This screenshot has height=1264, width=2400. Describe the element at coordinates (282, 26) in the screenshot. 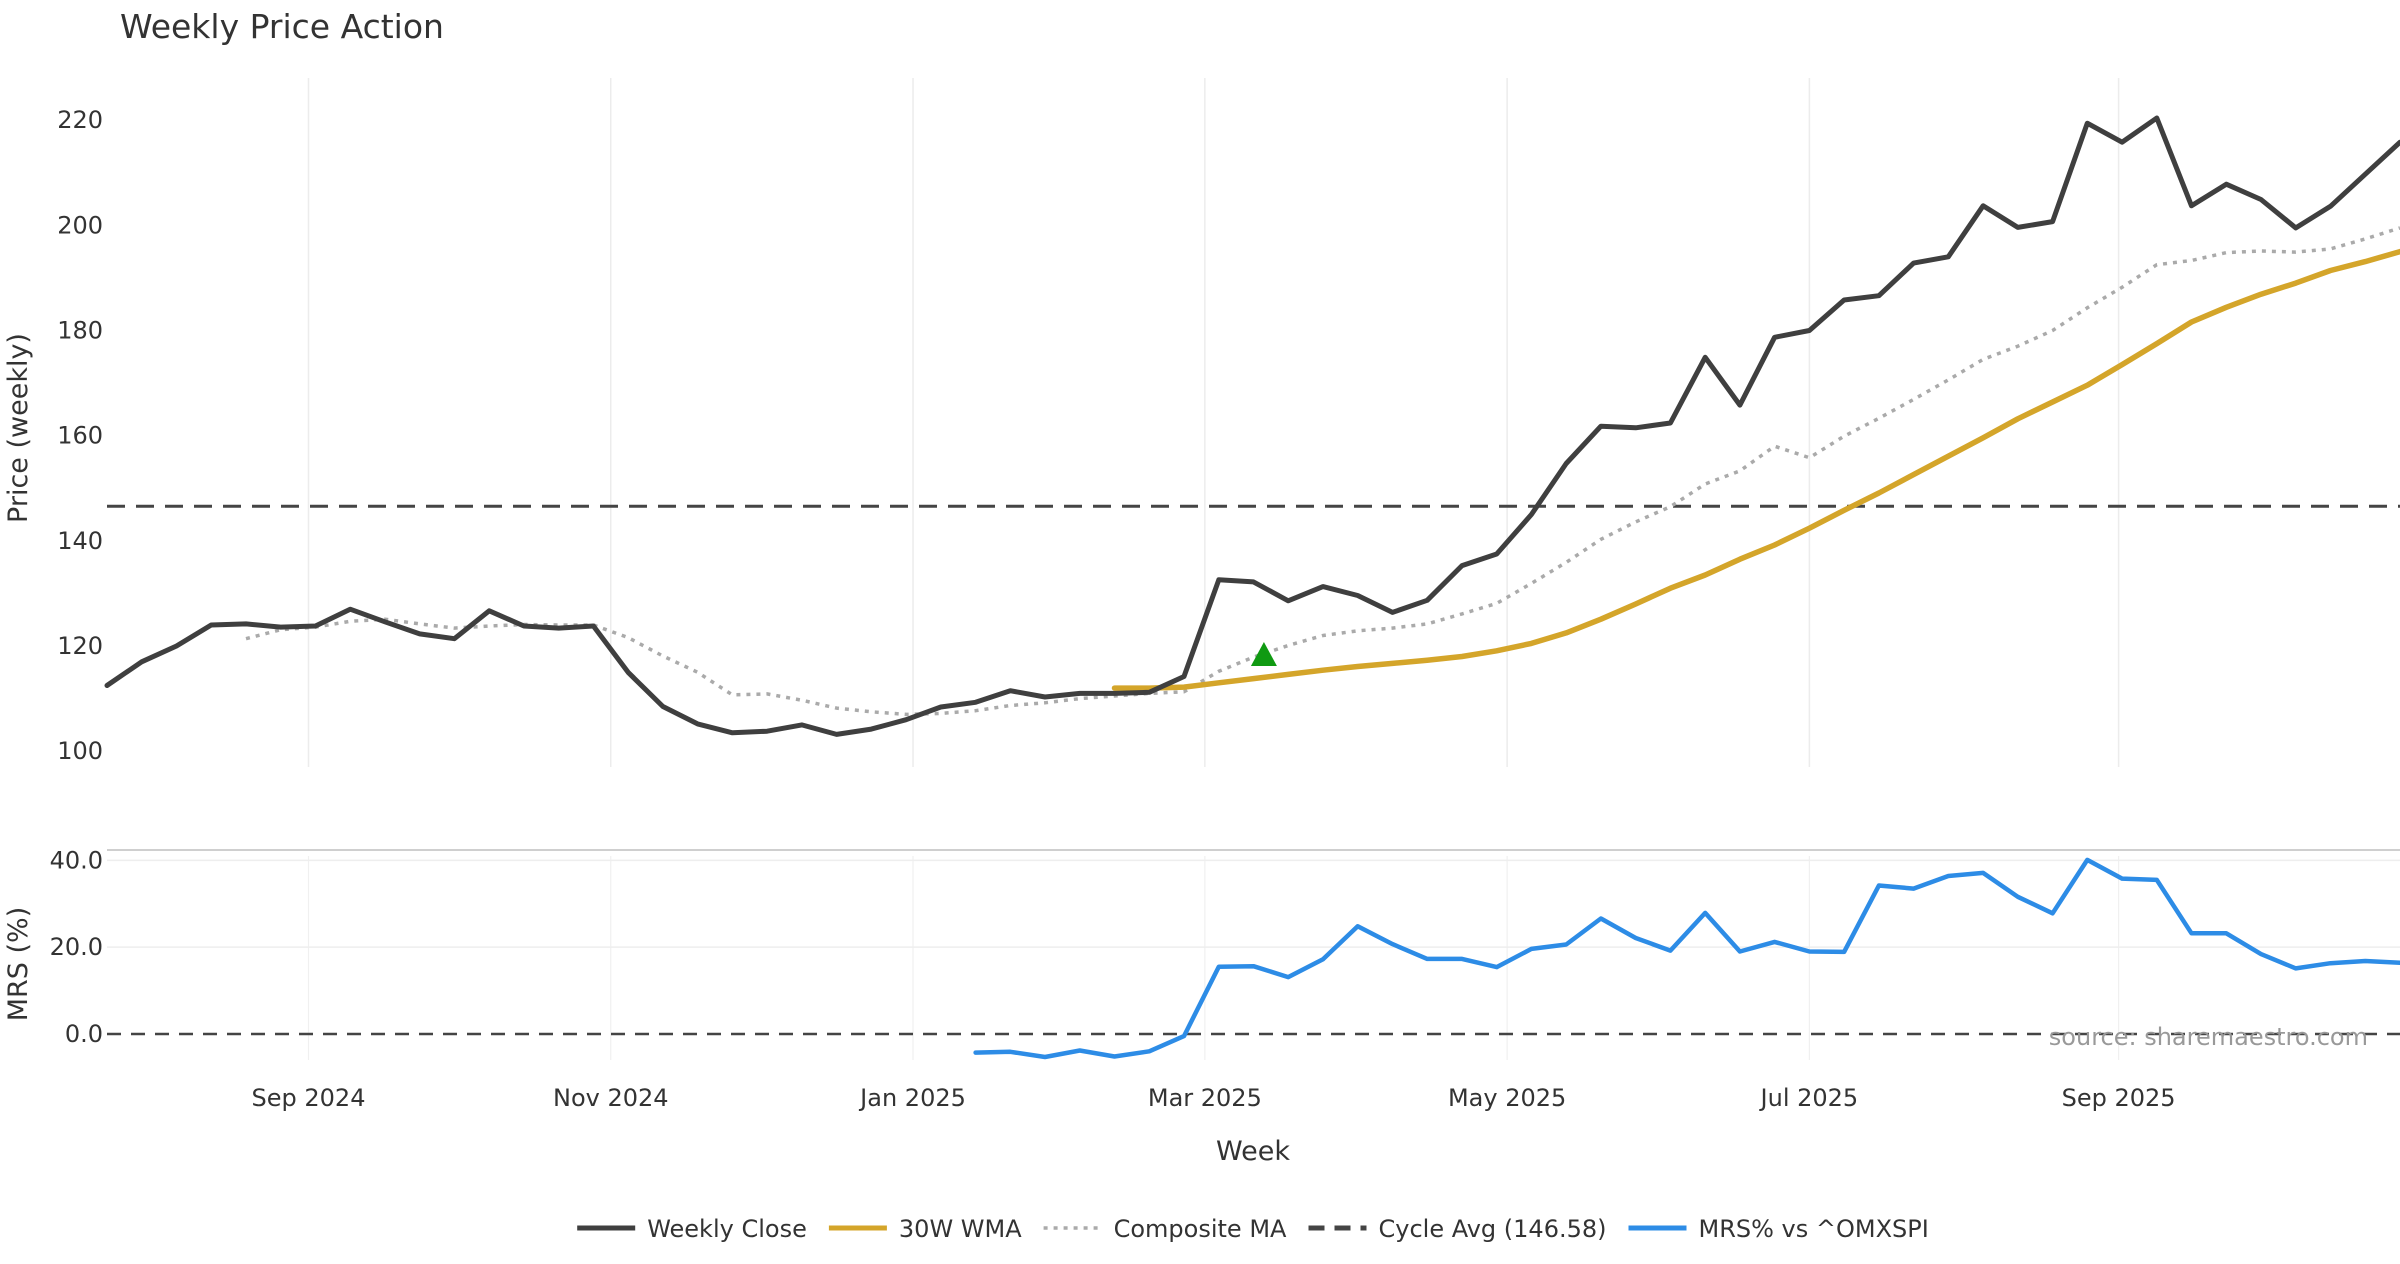

I see `chart-title: Weekly Price Action` at that location.